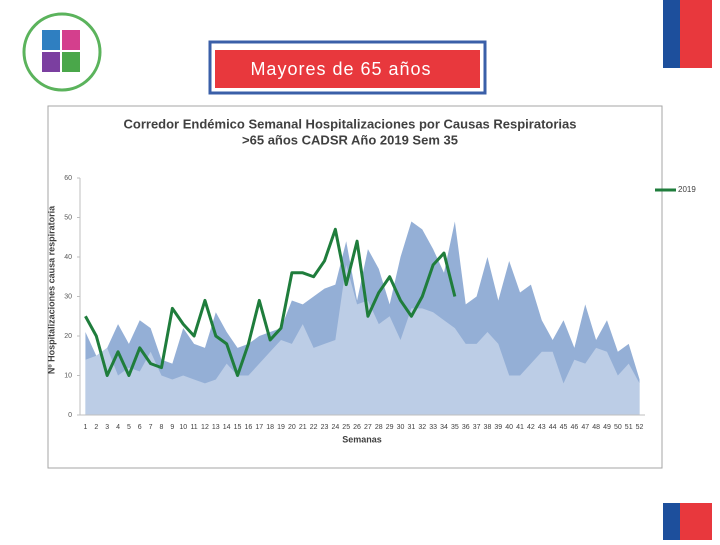 The image size is (720, 545). Describe the element at coordinates (687, 189) in the screenshot. I see `legend-label: 2019` at that location.